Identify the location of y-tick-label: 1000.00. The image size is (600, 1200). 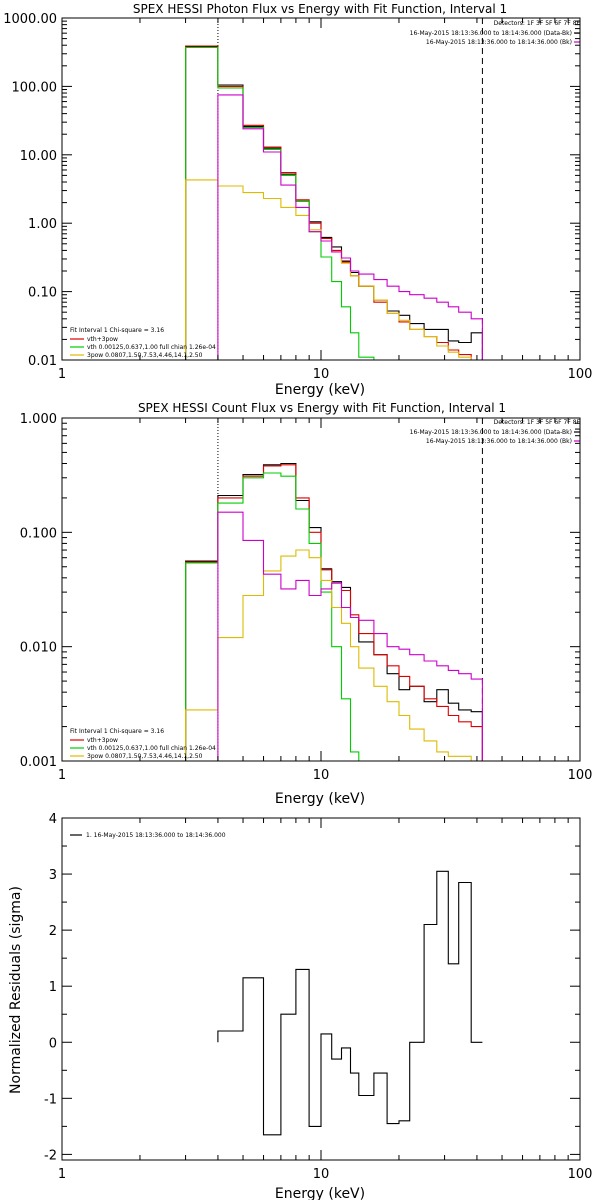
(30, 19).